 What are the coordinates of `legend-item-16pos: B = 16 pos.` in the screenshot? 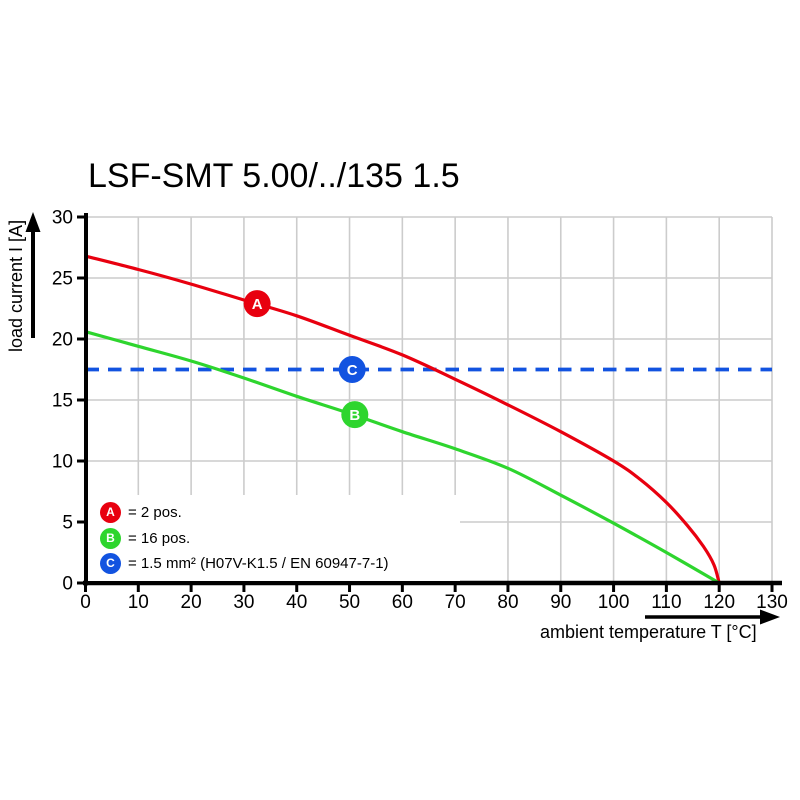 It's located at (145, 538).